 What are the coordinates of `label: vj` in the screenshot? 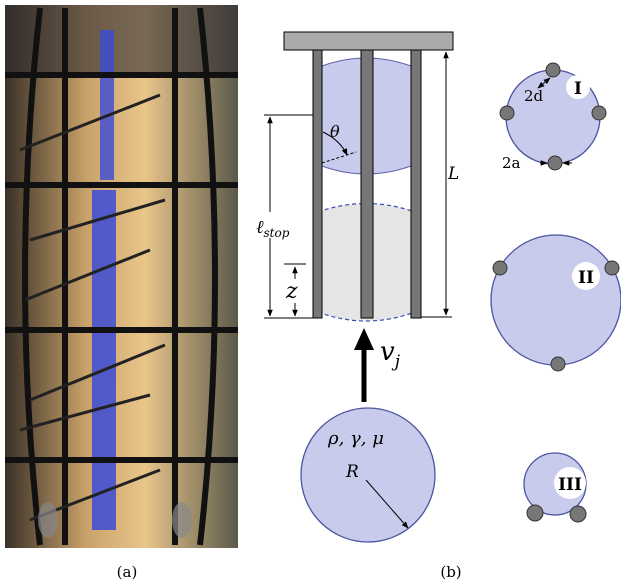 It's located at (390, 354).